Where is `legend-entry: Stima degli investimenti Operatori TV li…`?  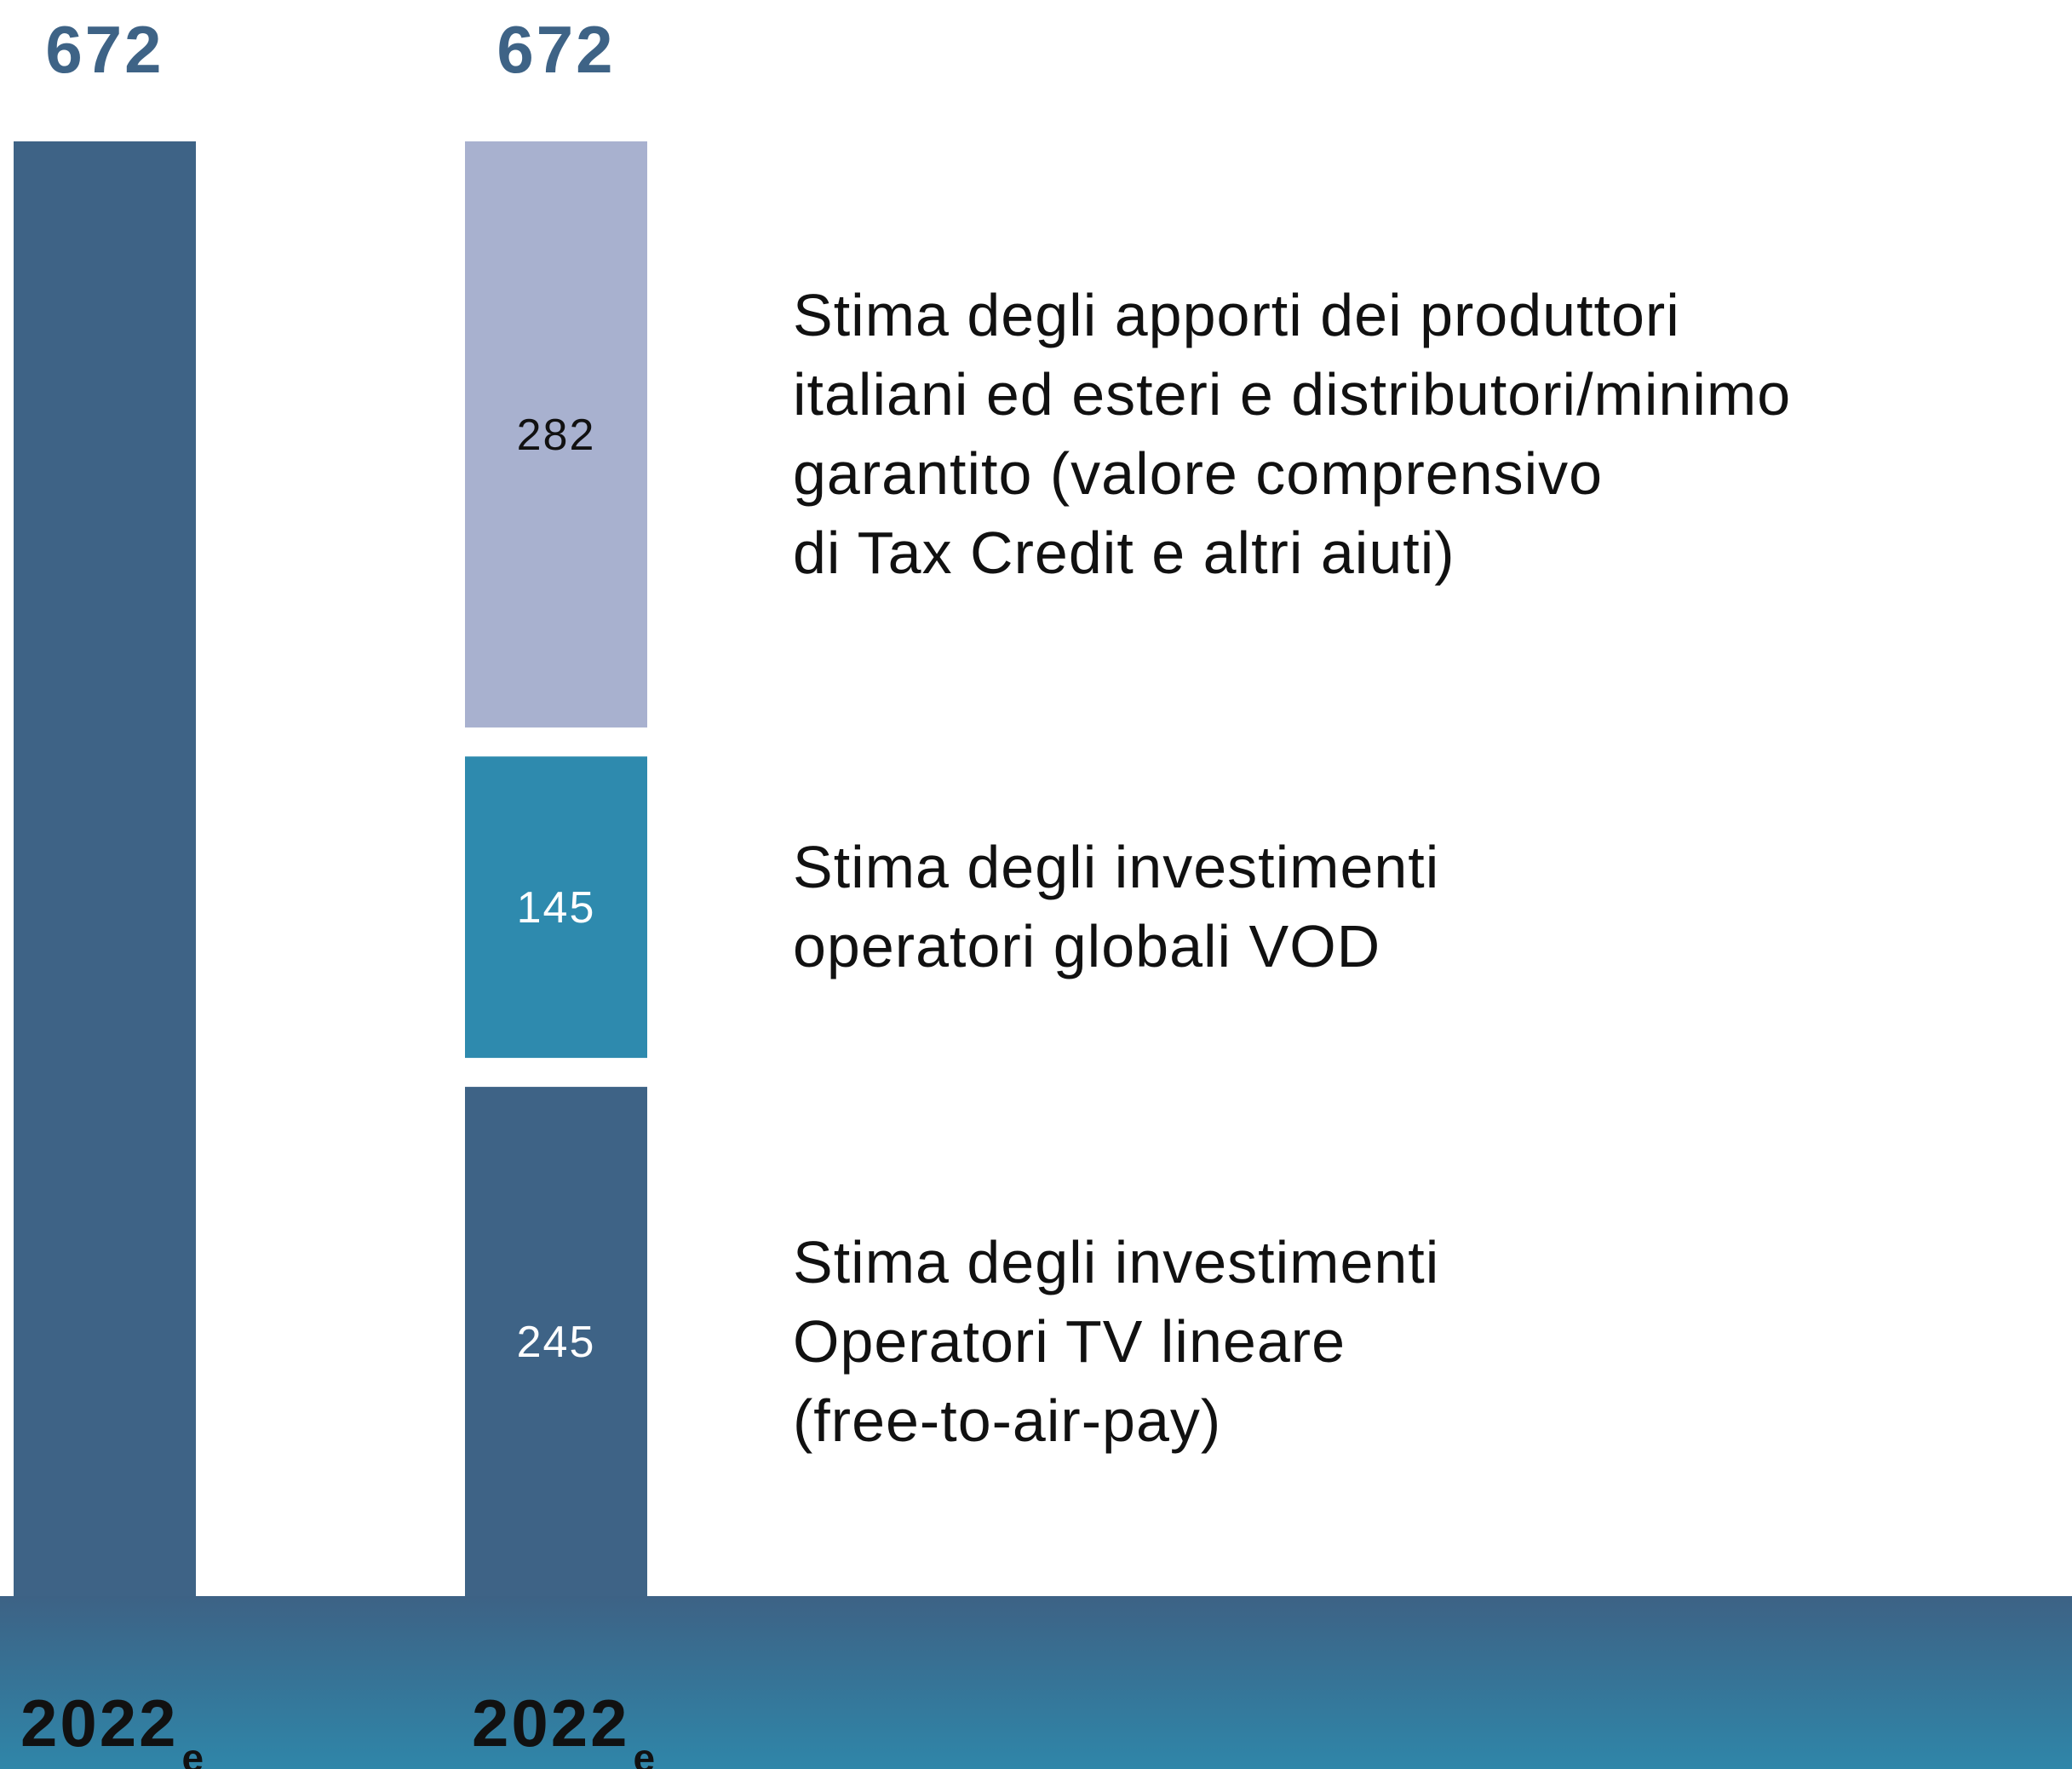 legend-entry: Stima degli investimenti Operatori TV li… is located at coordinates (1116, 1341).